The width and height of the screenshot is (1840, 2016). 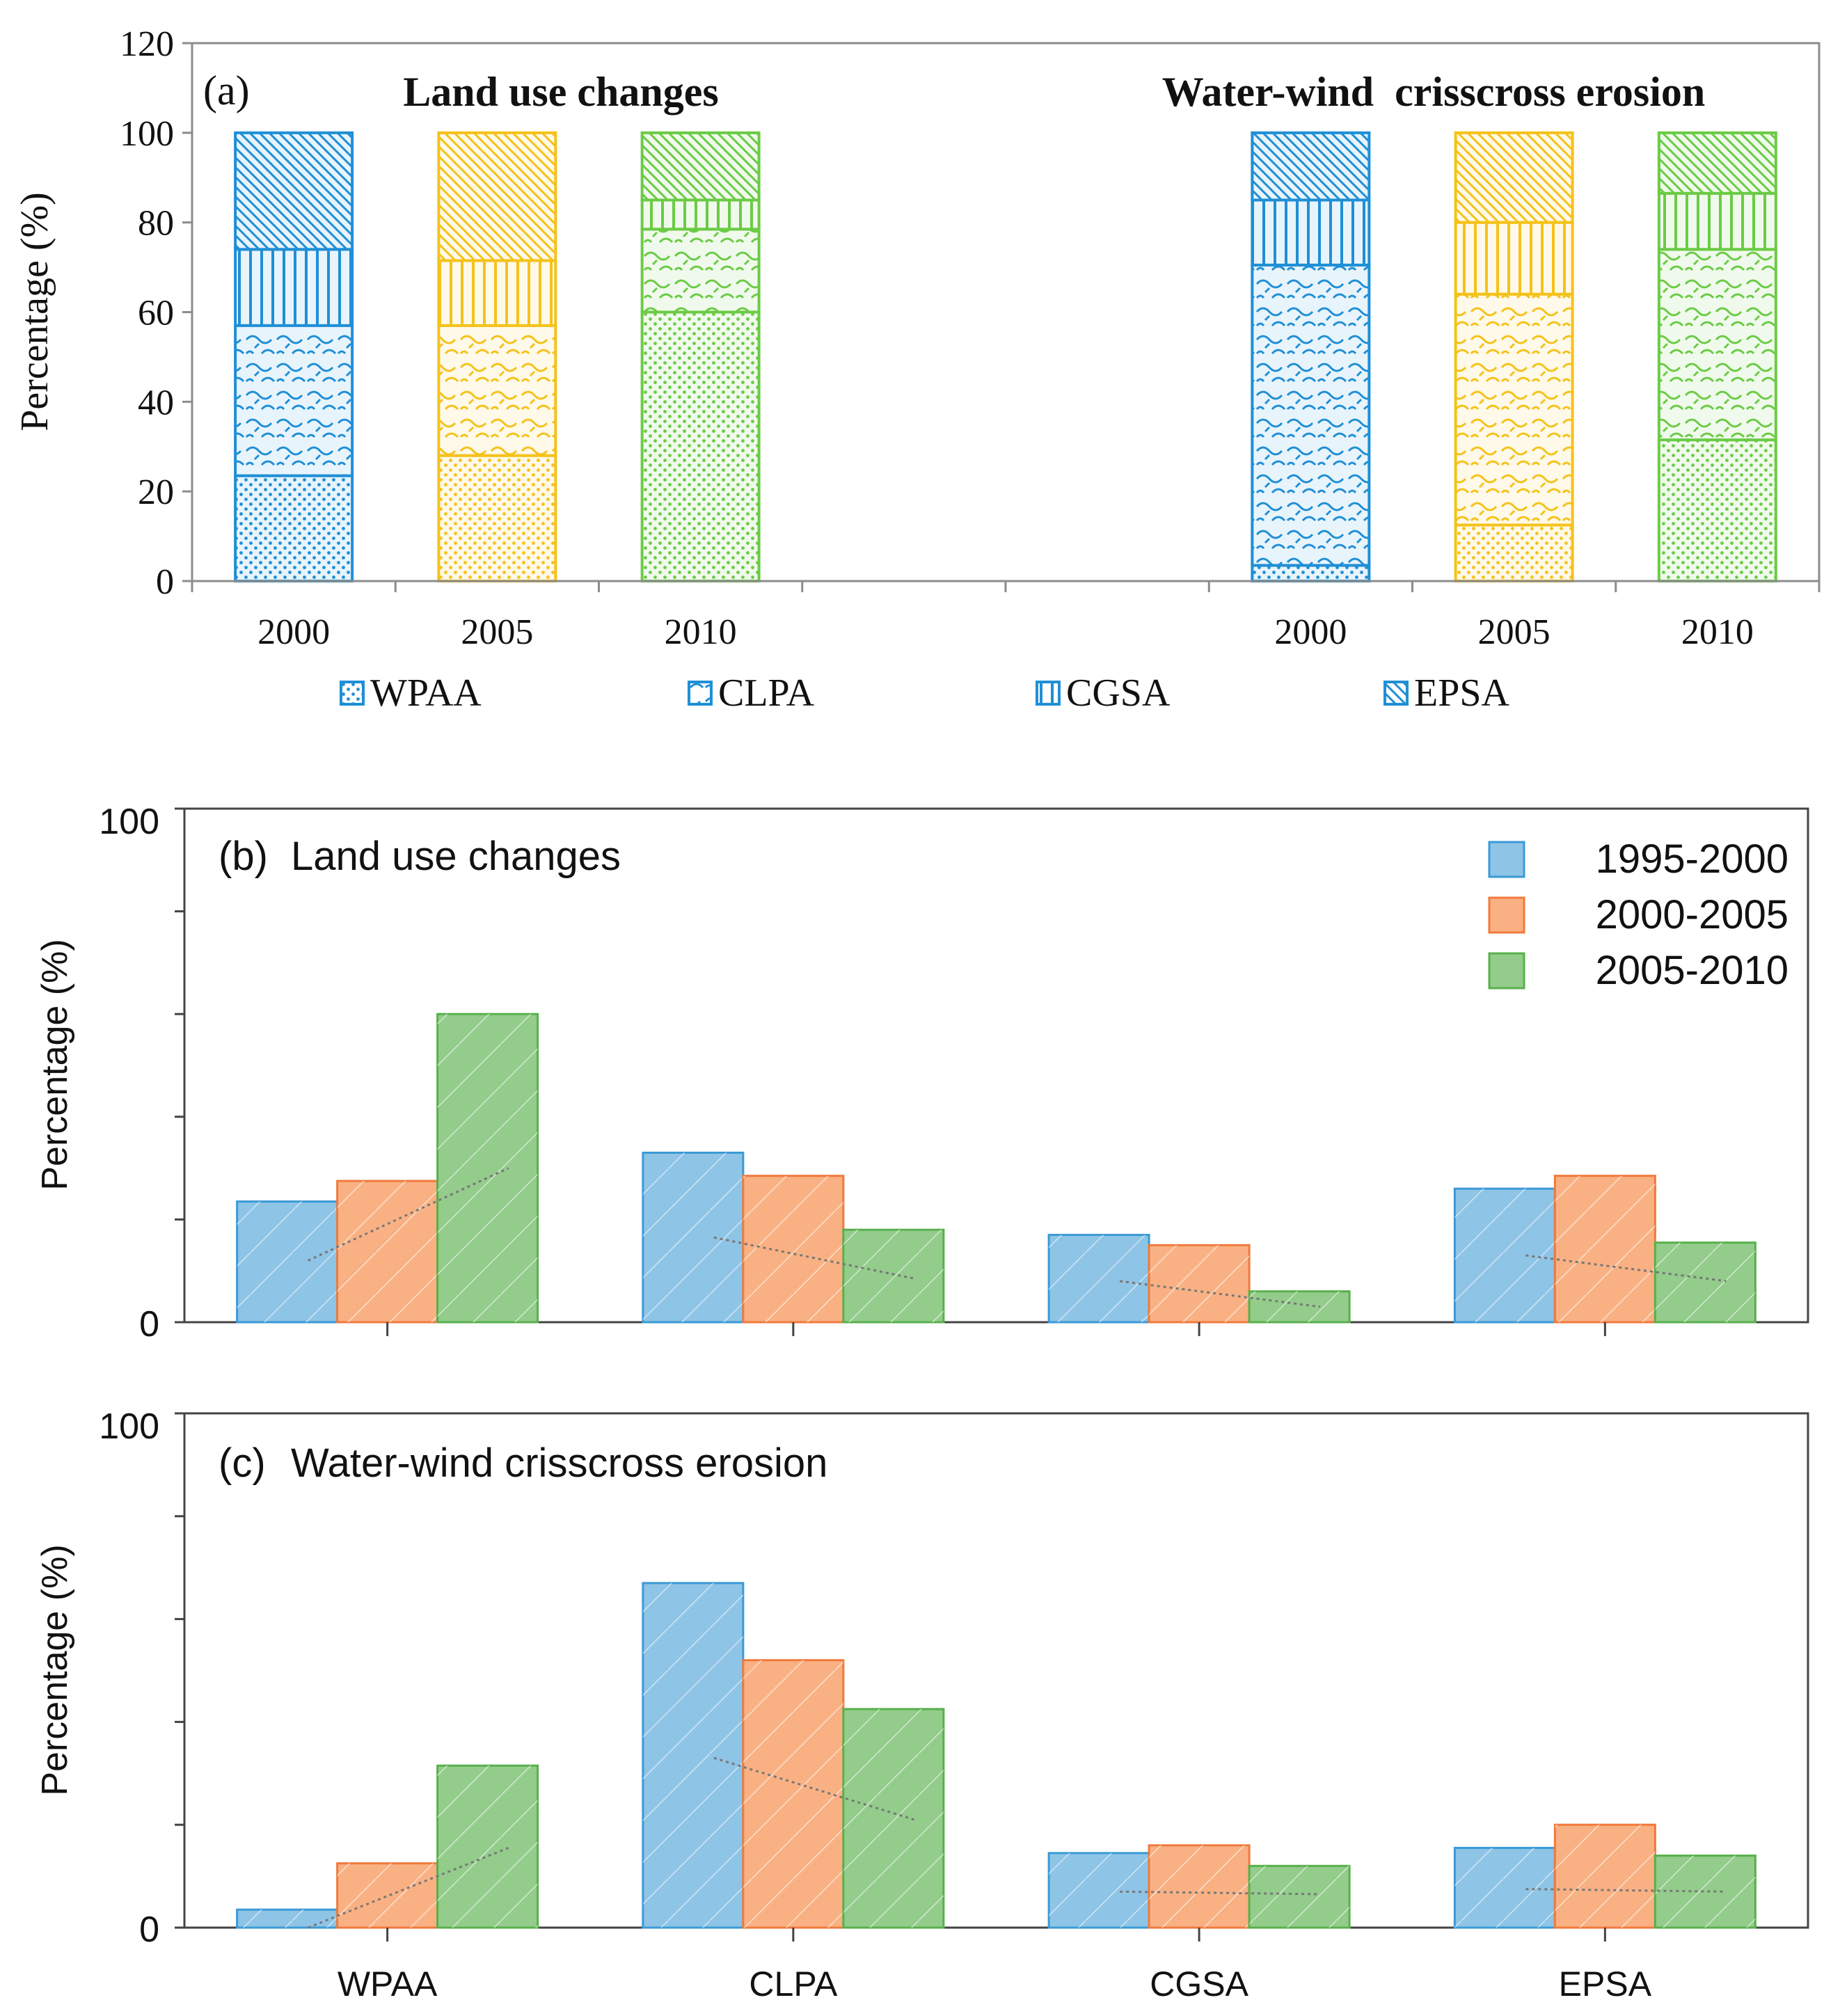 What do you see at coordinates (129, 822) in the screenshot?
I see `panel-b-y-tick-label: 100` at bounding box center [129, 822].